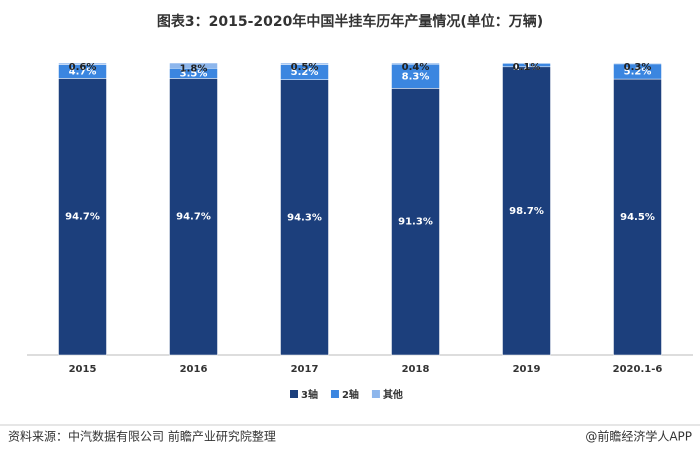  I want to click on legend-label: 3轴, so click(309, 394).